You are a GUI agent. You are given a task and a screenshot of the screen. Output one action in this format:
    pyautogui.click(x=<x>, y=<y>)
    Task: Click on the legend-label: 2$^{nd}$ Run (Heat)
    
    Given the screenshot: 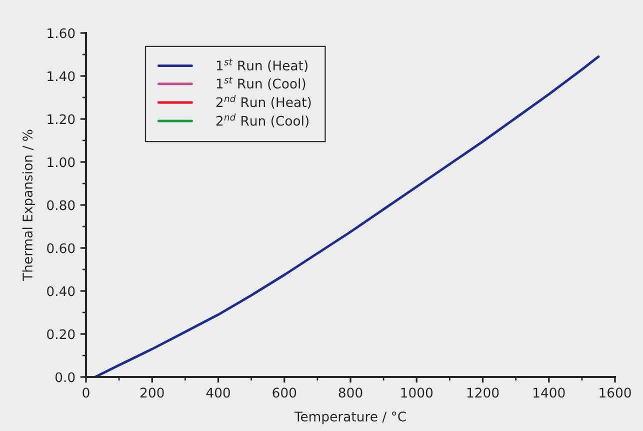 What is the action you would take?
    pyautogui.click(x=263, y=101)
    